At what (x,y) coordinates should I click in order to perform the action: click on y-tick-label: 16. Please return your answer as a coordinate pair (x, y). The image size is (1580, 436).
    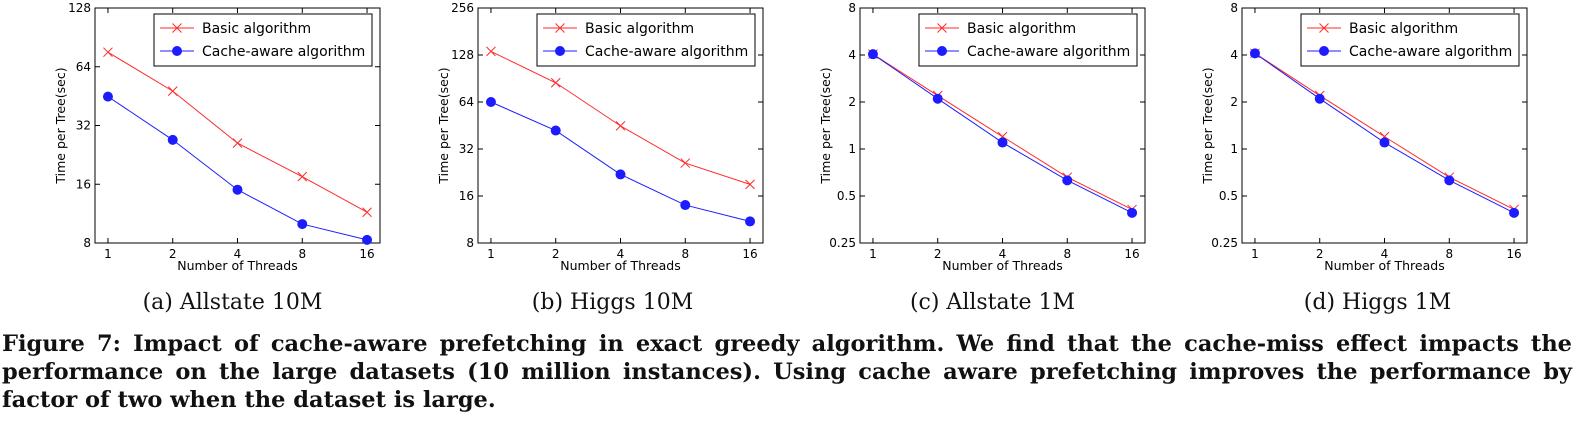
    Looking at the image, I should click on (466, 196).